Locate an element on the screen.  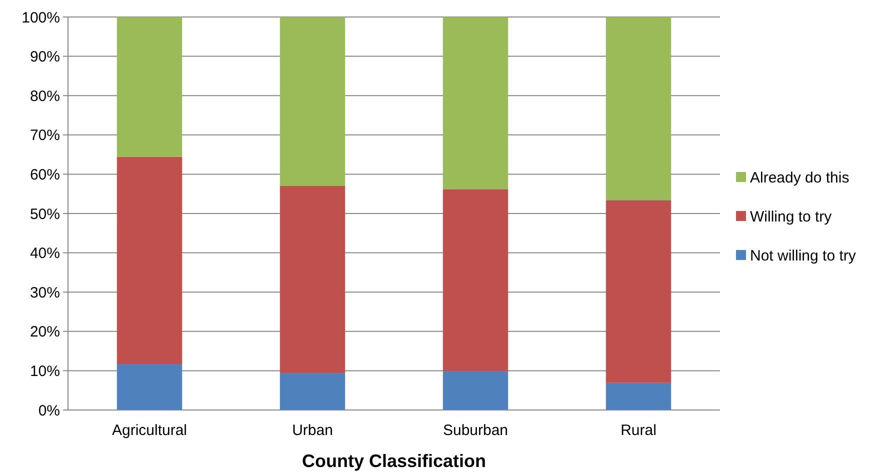
x-tick-label: Urban is located at coordinates (312, 430).